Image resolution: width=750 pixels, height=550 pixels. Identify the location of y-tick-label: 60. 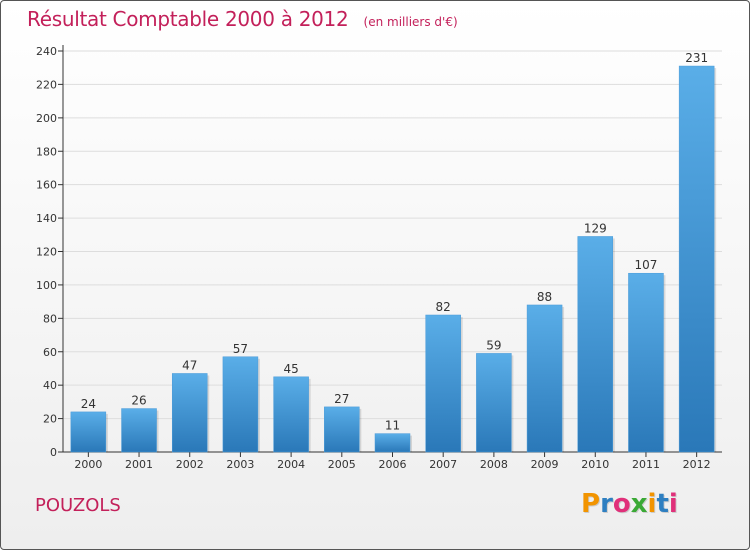
(50, 352).